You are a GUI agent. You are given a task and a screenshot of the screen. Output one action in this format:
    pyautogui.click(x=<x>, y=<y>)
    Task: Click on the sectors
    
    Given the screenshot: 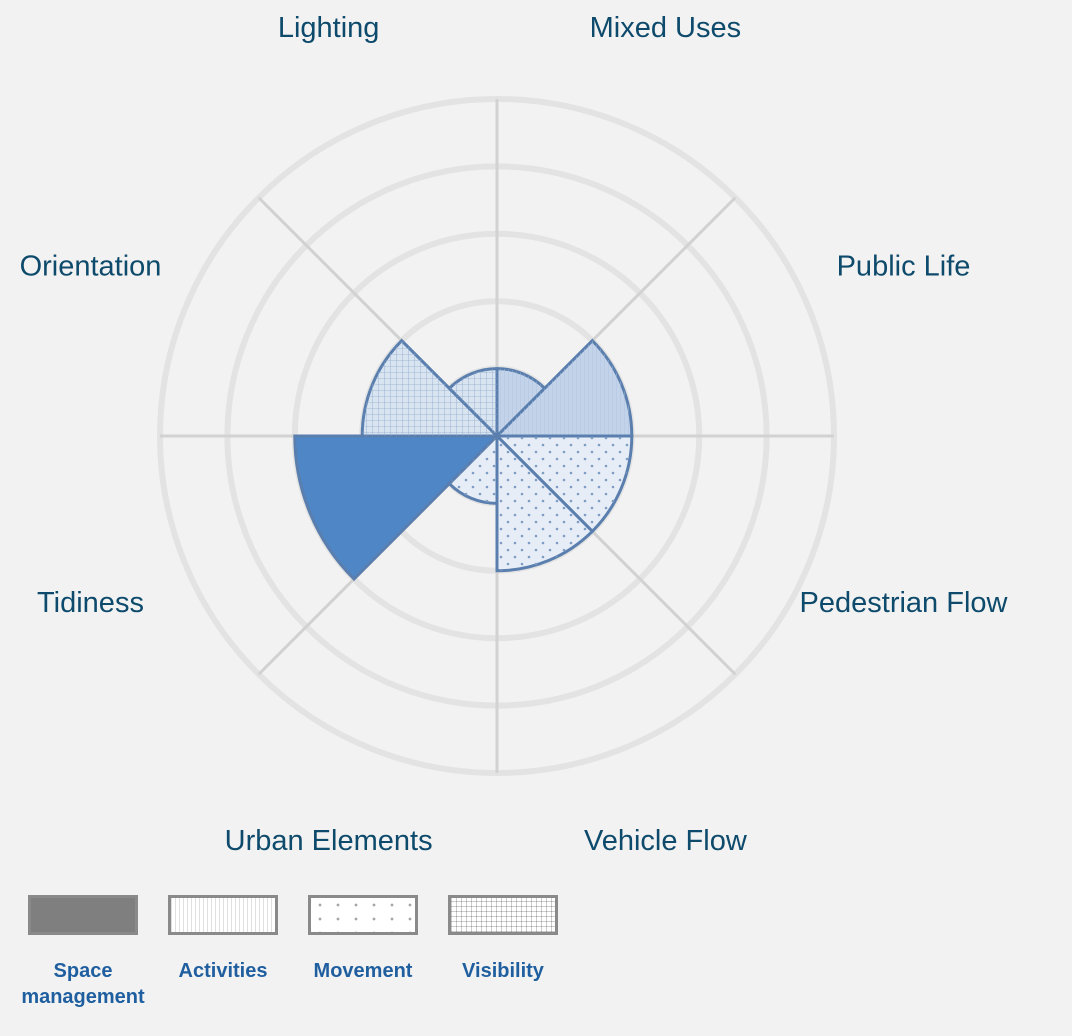 What is the action you would take?
    pyautogui.click(x=463, y=460)
    